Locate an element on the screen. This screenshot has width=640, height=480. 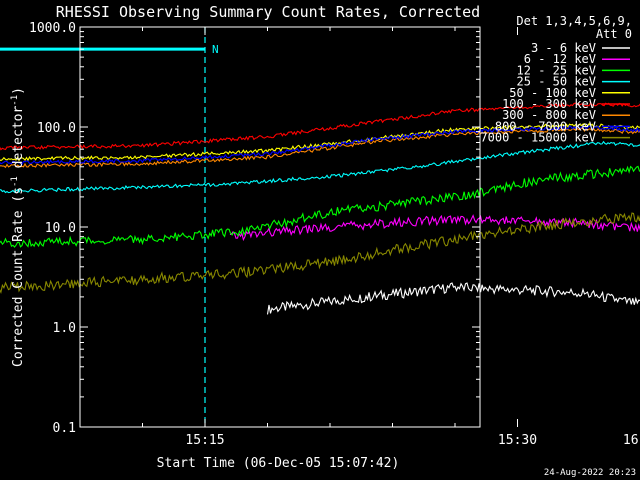
y-tick-label: 10.0 is located at coordinates (60, 228).